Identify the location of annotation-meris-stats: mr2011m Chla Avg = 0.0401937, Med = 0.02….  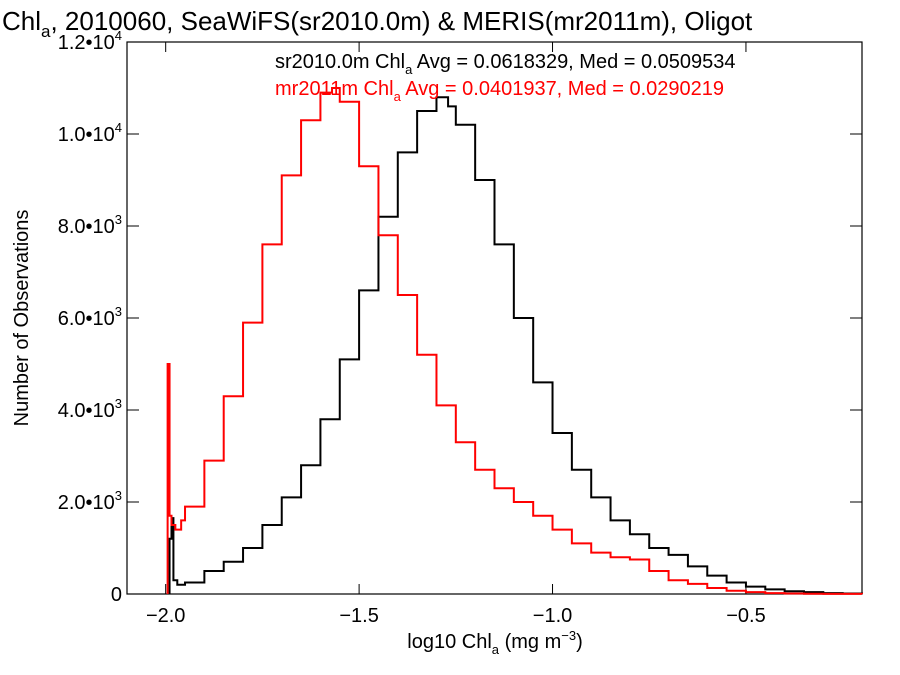
(499, 91).